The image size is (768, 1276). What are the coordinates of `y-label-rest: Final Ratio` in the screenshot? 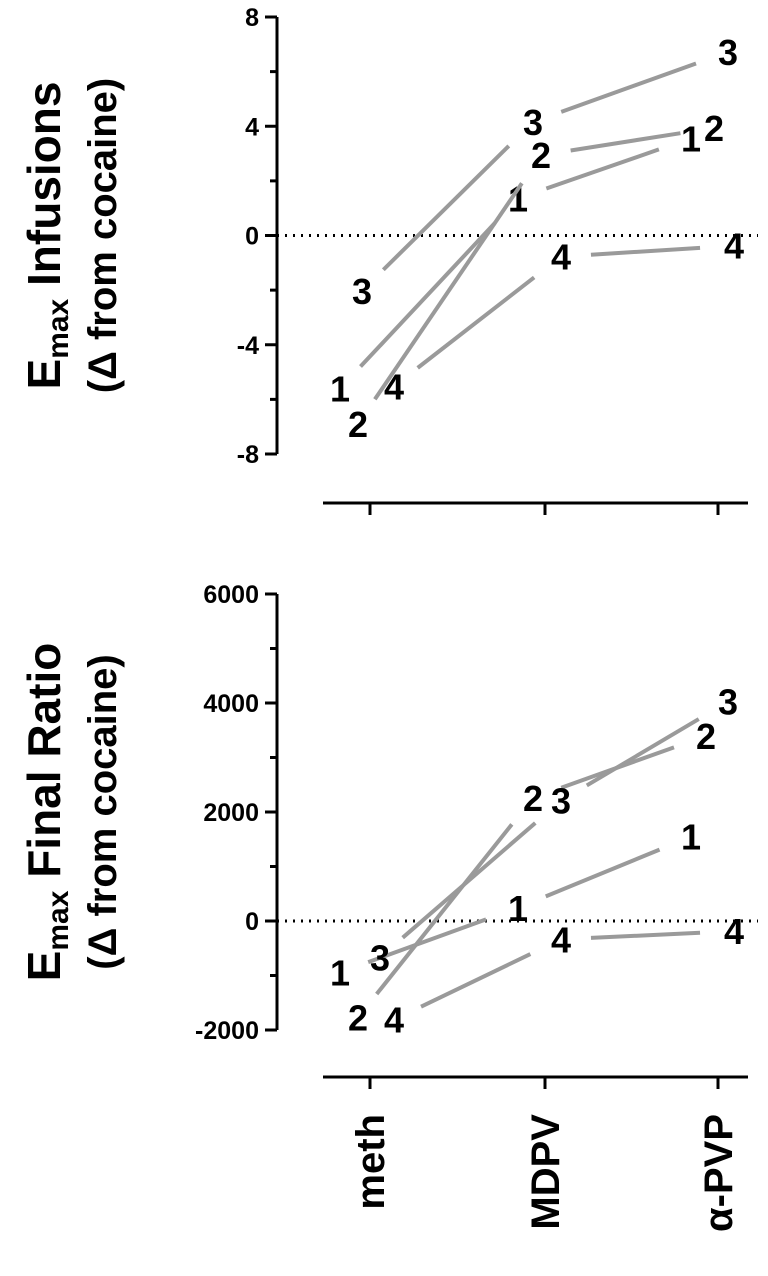 It's located at (44, 767).